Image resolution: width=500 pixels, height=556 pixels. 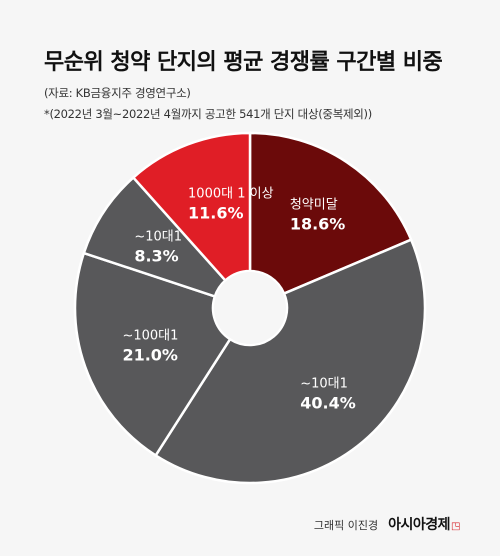 I want to click on slice-label-3: ~10대1, so click(x=158, y=237).